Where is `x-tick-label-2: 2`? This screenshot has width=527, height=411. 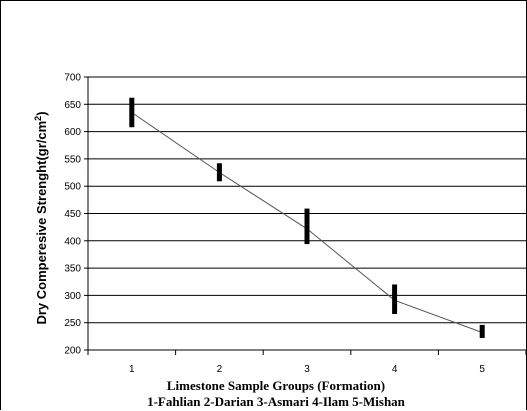 x-tick-label-2: 2 is located at coordinates (220, 369).